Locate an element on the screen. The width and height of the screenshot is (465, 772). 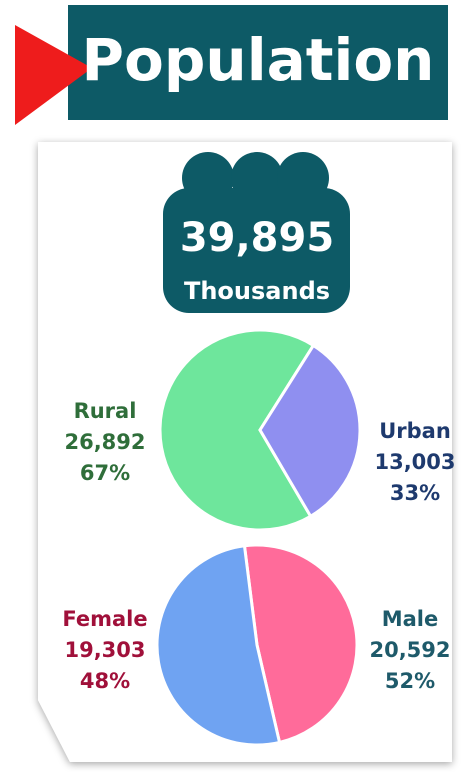
title: Population is located at coordinates (258, 60).